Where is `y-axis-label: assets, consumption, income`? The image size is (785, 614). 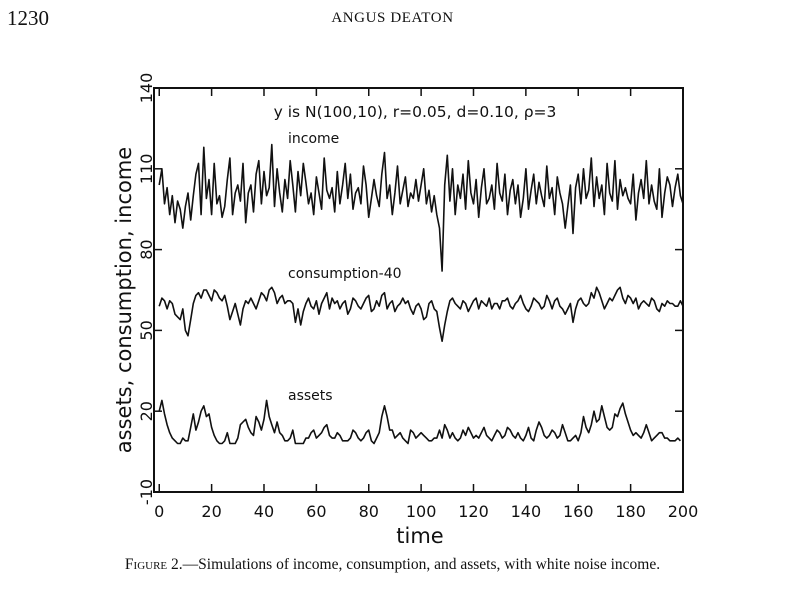 y-axis-label: assets, consumption, income is located at coordinates (124, 300).